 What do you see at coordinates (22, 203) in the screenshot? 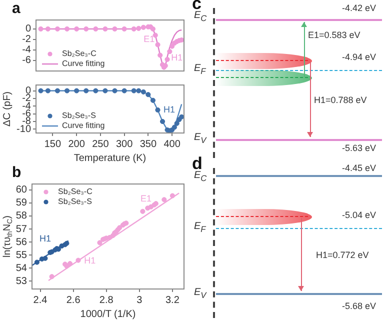
I see `y-tick-label: 59` at bounding box center [22, 203].